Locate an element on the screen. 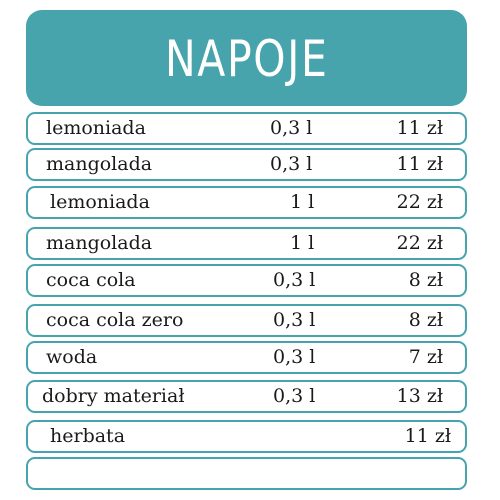  menu-row: lemoniada 1 l 22 zł is located at coordinates (246, 202).